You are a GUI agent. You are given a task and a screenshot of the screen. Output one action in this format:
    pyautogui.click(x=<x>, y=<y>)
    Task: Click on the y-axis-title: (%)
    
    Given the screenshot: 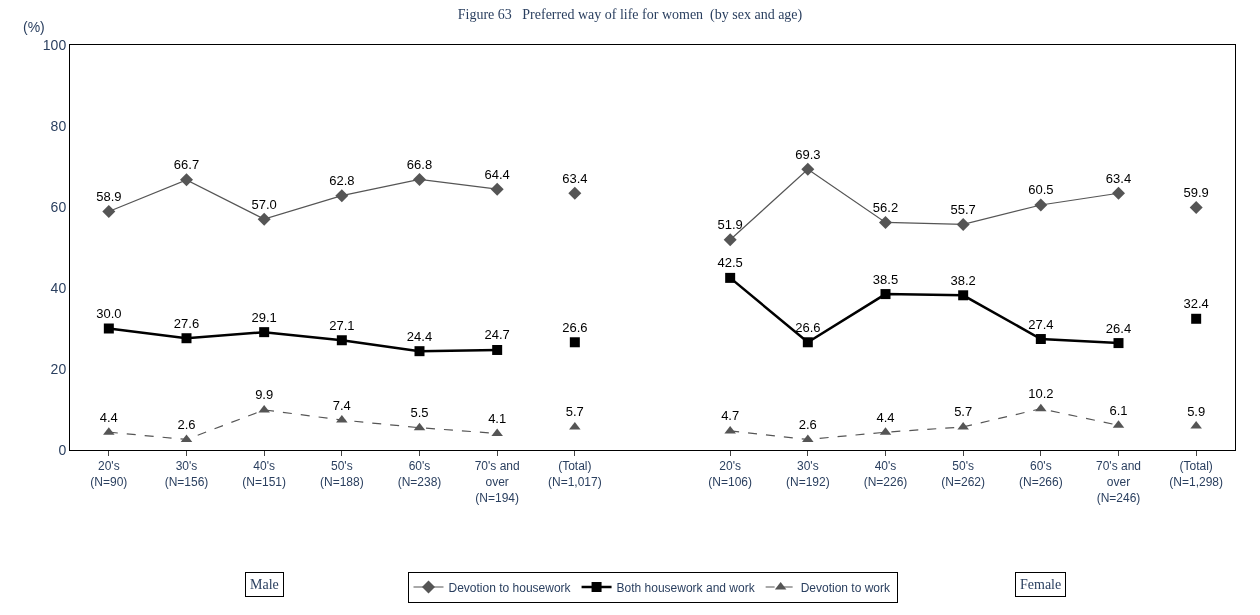 What is the action you would take?
    pyautogui.click(x=34, y=27)
    